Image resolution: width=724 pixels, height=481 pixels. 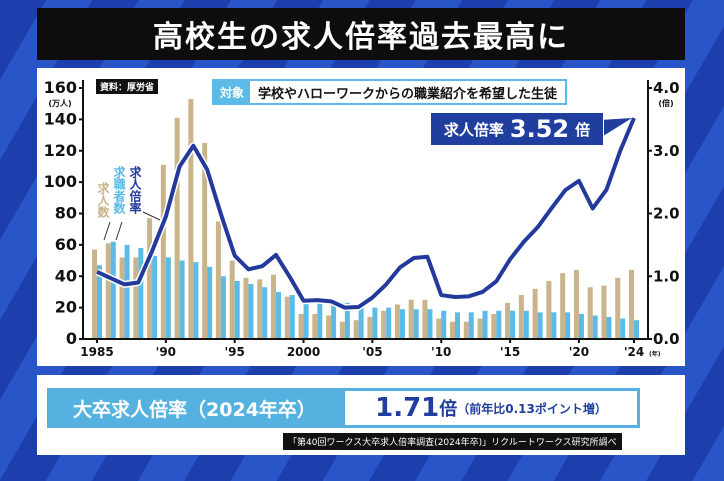 What do you see at coordinates (655, 354) in the screenshot?
I see `x-axis-unit: (年)` at bounding box center [655, 354].